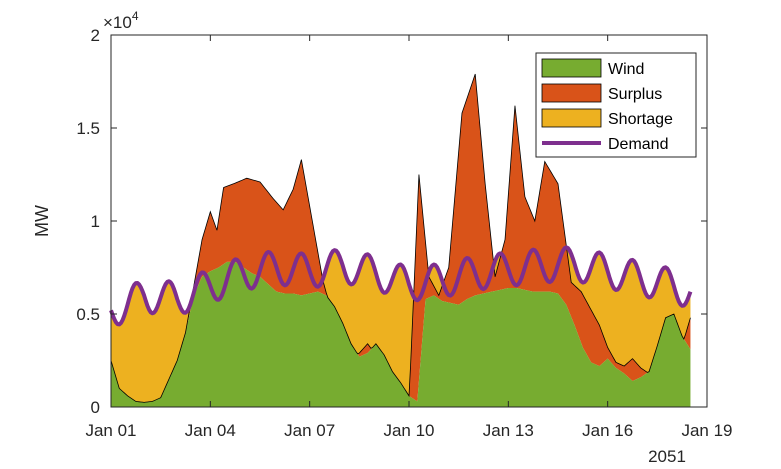 Image resolution: width=781 pixels, height=469 pixels. What do you see at coordinates (640, 119) in the screenshot?
I see `legend-label: Shortage` at bounding box center [640, 119].